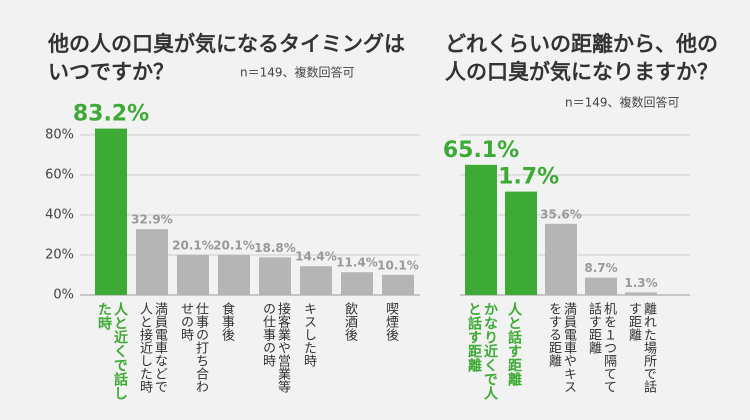 Image resolution: width=750 pixels, height=420 pixels. What do you see at coordinates (308, 334) in the screenshot?
I see `x-tick-label: キスした時` at bounding box center [308, 334].